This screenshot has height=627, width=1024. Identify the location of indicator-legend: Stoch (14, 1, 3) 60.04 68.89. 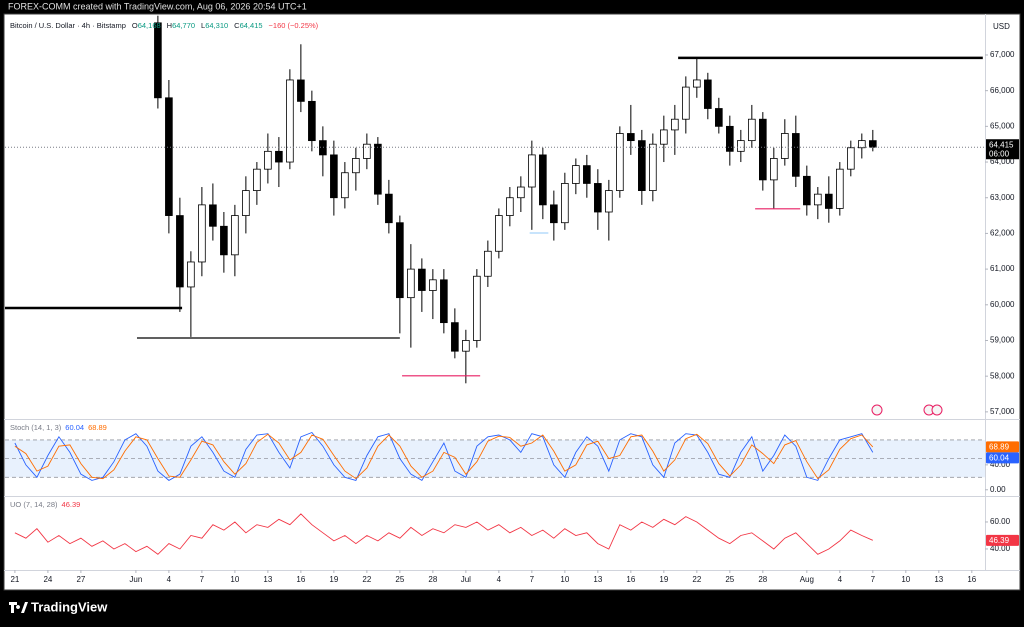
(58, 427).